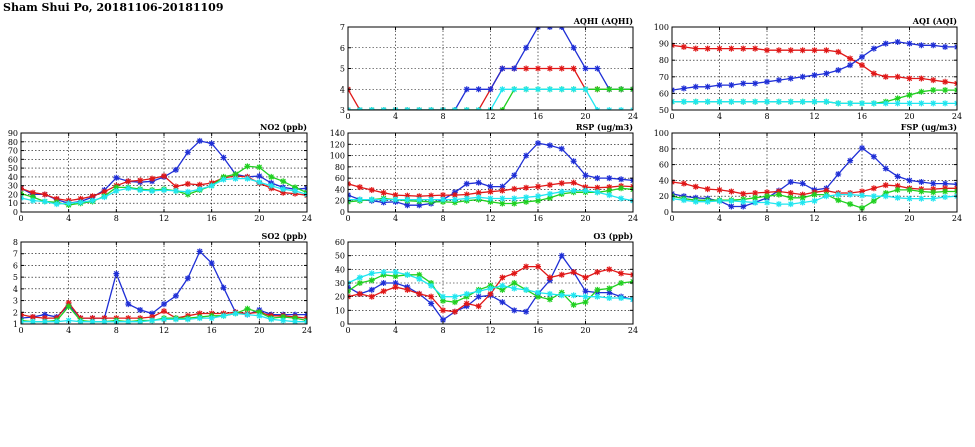 Image resolution: width=975 pixels, height=447 pixels. I want to click on x-tick-label: 0, so click(671, 218).